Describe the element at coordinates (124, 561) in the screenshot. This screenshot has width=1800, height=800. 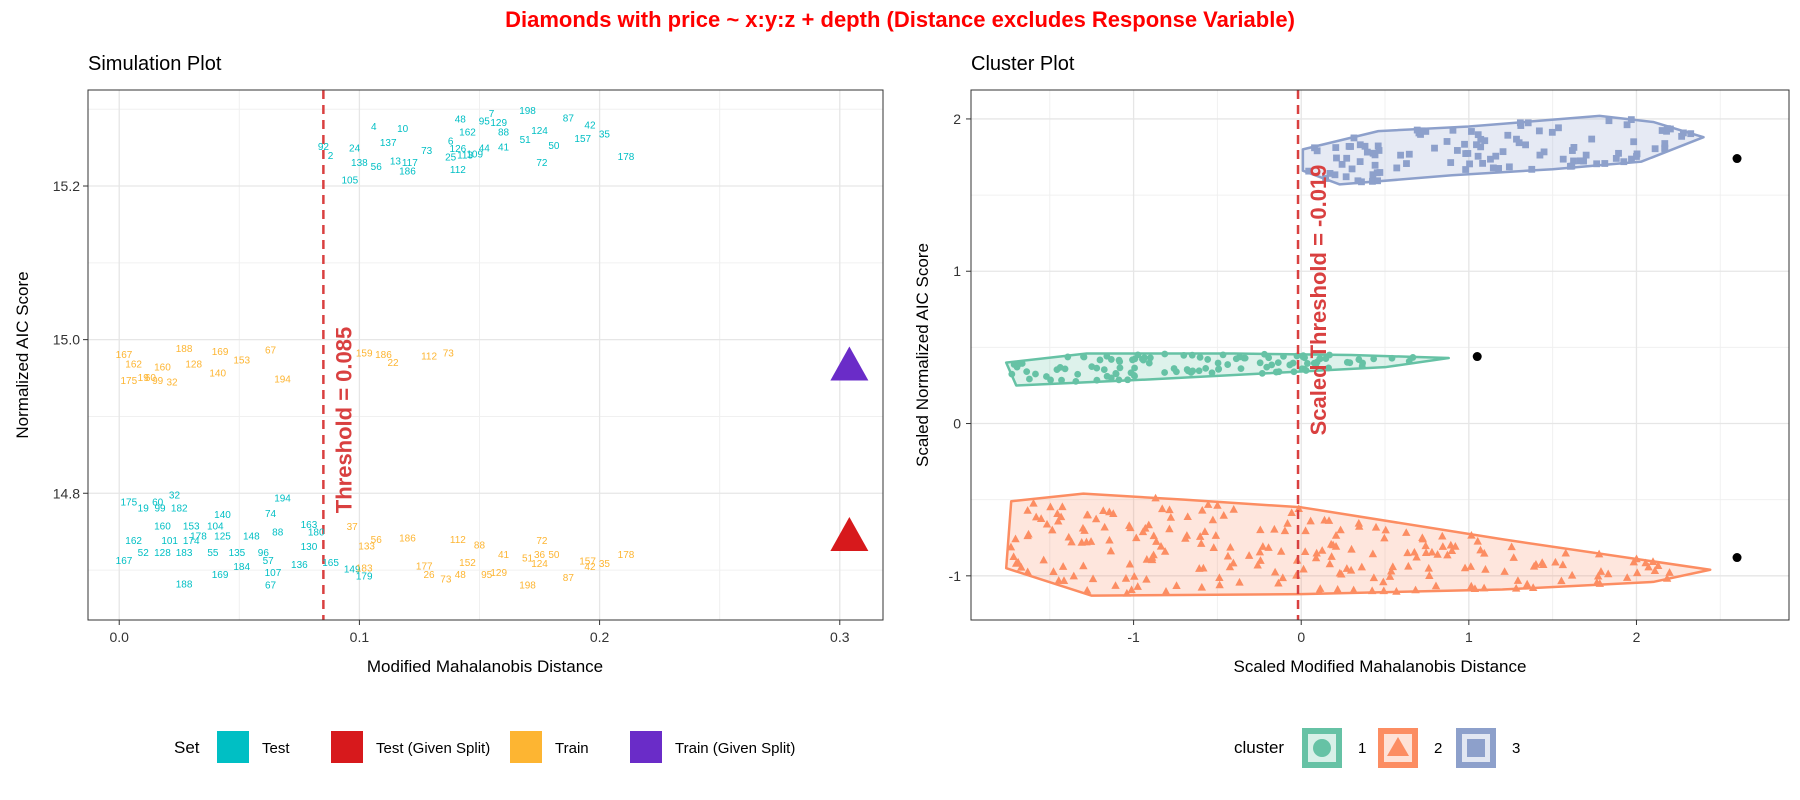
I see `point-label: 167` at that location.